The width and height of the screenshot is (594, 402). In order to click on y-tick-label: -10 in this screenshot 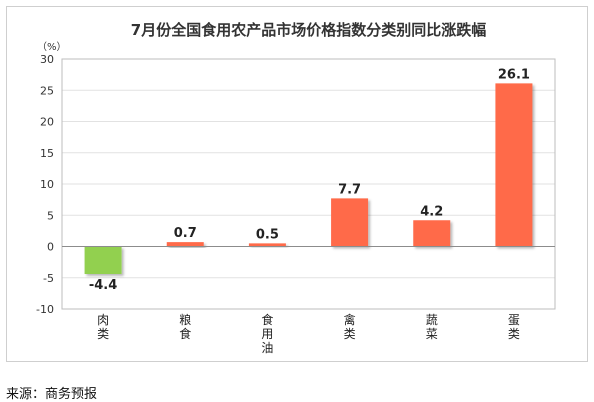, I will do `click(45, 309)`.